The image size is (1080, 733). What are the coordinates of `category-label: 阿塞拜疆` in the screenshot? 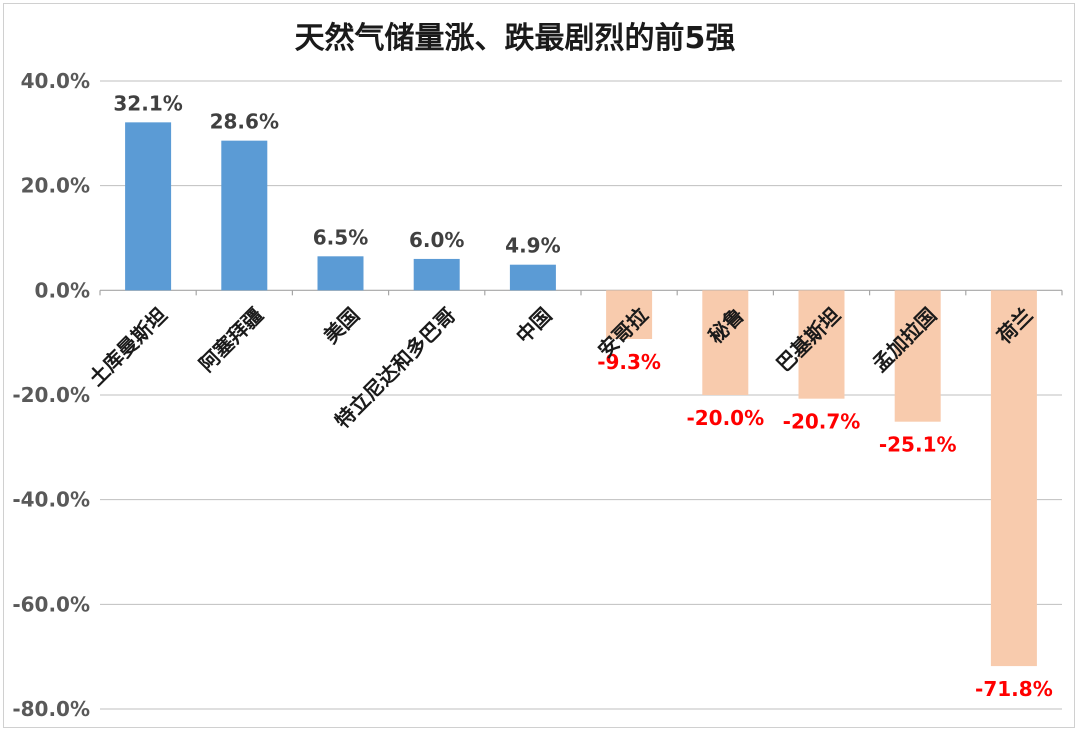 It's located at (231, 340).